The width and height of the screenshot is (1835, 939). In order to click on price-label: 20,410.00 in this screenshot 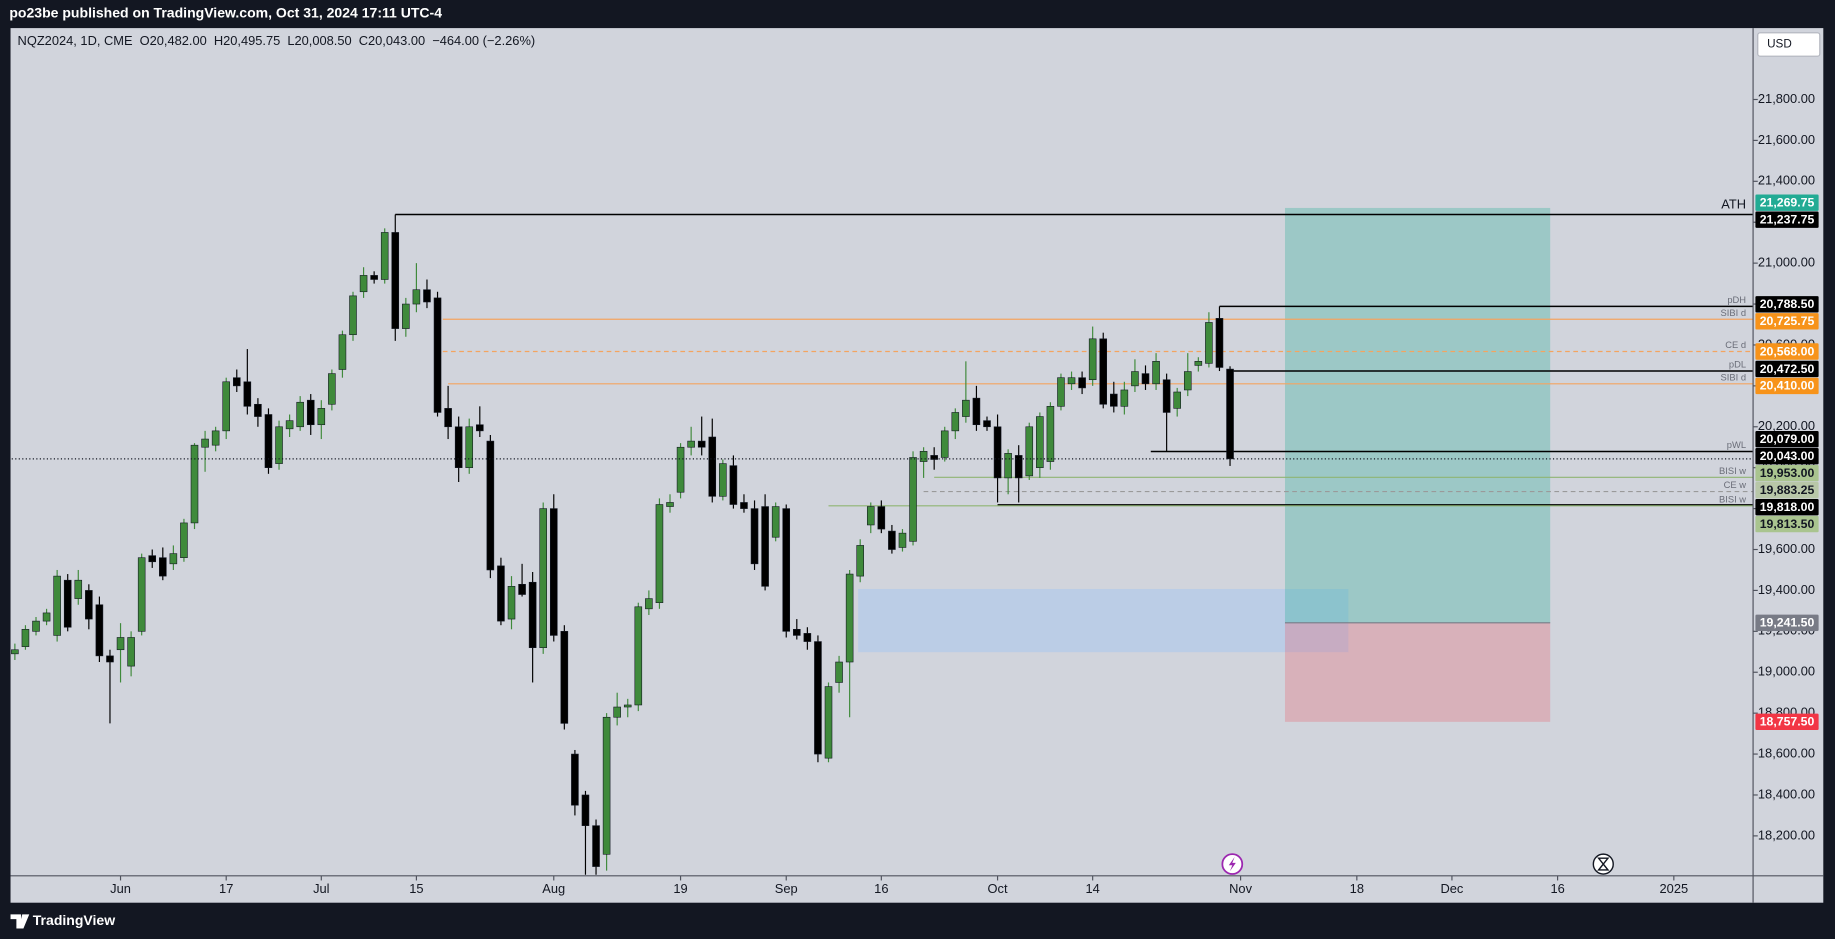, I will do `click(1787, 386)`.